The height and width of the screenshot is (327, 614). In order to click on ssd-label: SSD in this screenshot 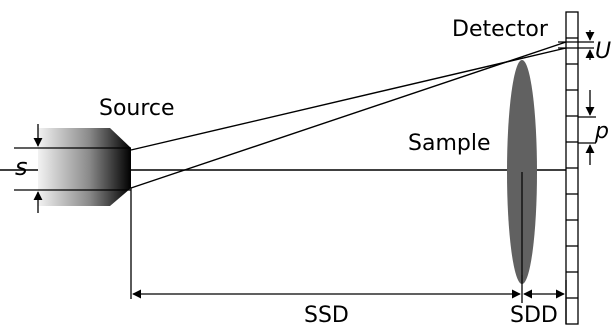, I will do `click(326, 315)`.